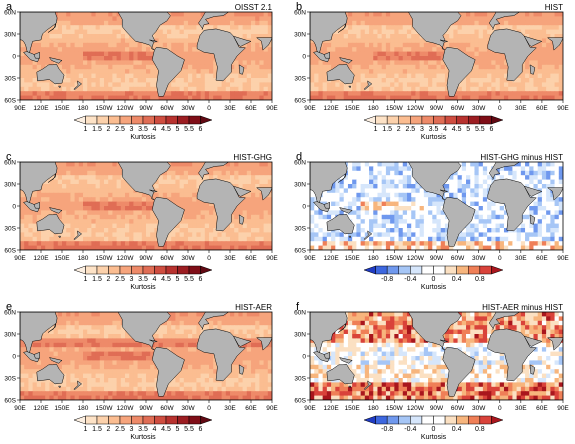 This screenshot has width=575, height=444. I want to click on x-tick-label: 150E, so click(62, 408).